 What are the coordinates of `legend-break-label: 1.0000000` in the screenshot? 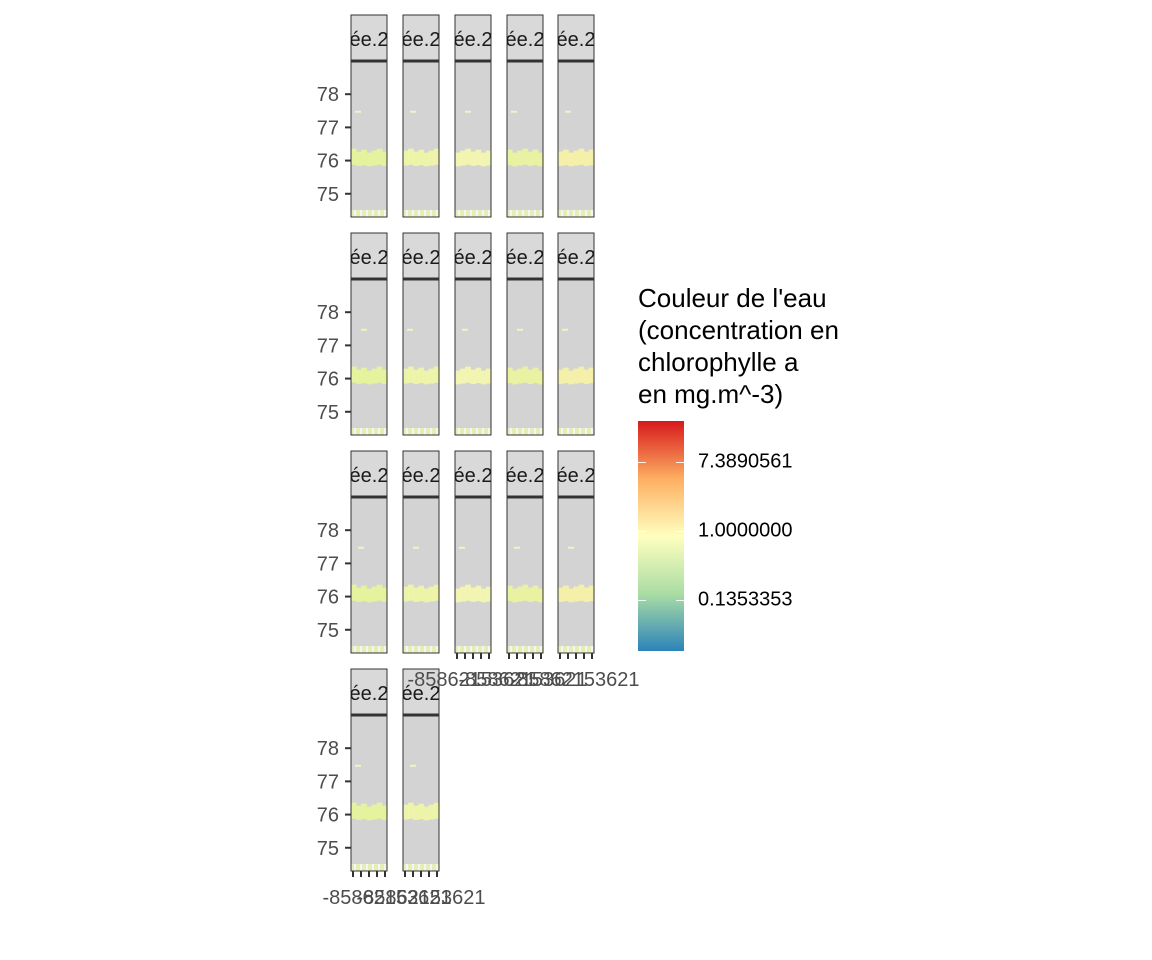 It's located at (745, 530).